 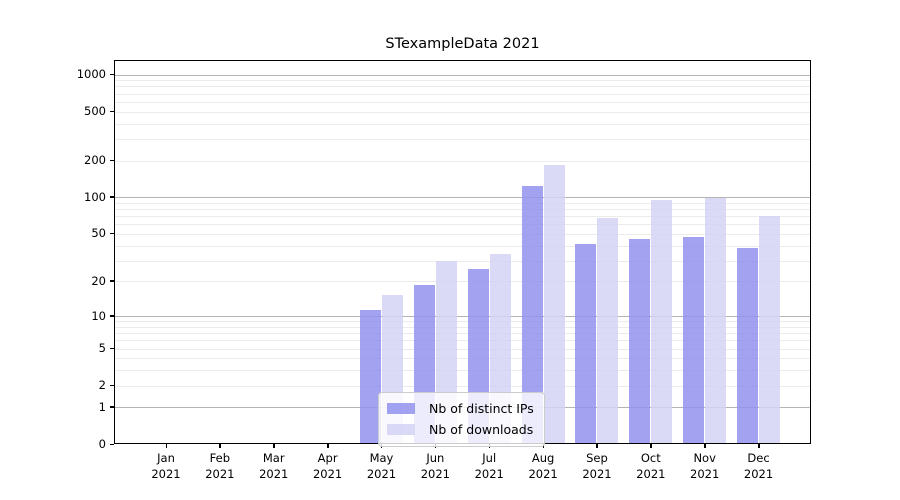 What do you see at coordinates (327, 458) in the screenshot?
I see `x-label-month: Apr` at bounding box center [327, 458].